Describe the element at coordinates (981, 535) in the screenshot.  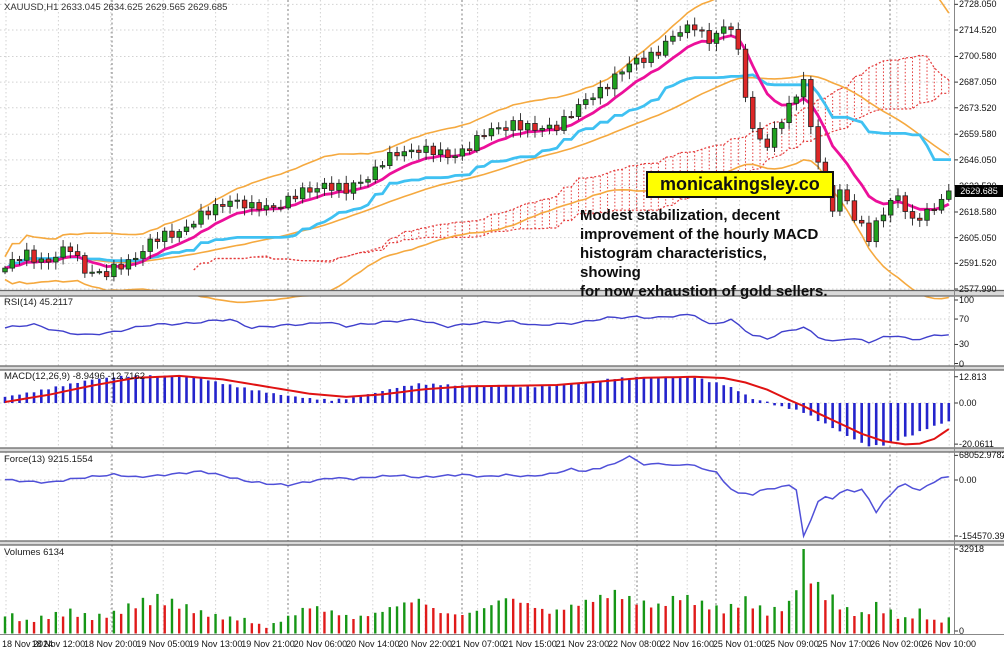
I see `y-axis-label: -154570.39` at that location.